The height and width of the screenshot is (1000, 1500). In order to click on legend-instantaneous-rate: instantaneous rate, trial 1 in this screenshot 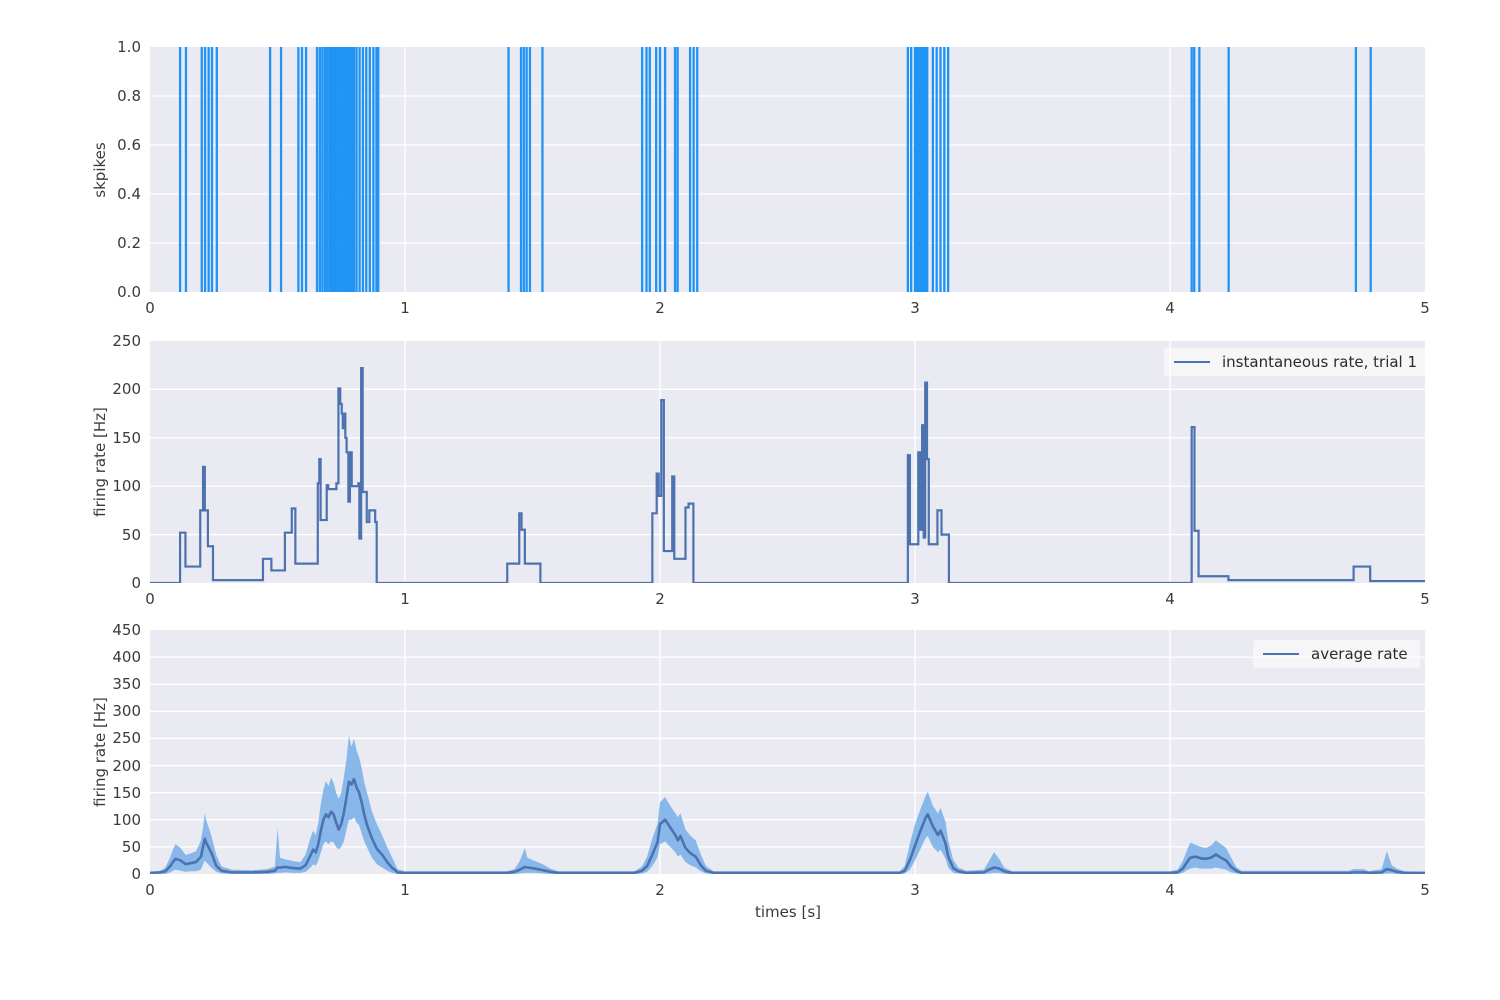, I will do `click(1297, 362)`.